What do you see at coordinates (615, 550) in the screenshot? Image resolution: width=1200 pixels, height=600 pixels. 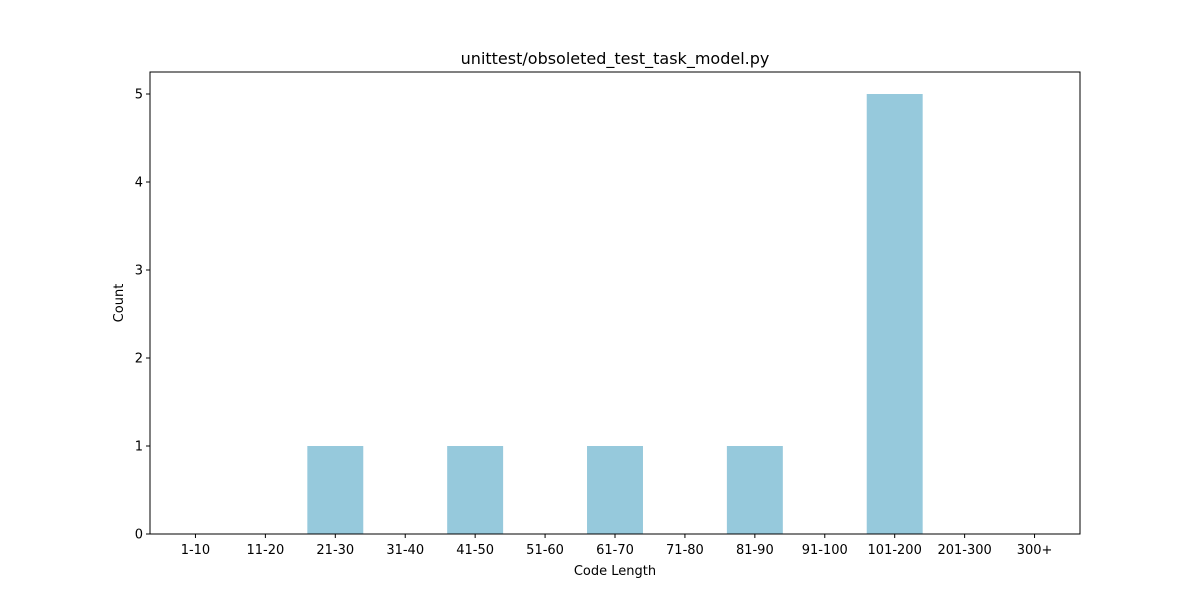 I see `x-tick-label: 61-70` at bounding box center [615, 550].